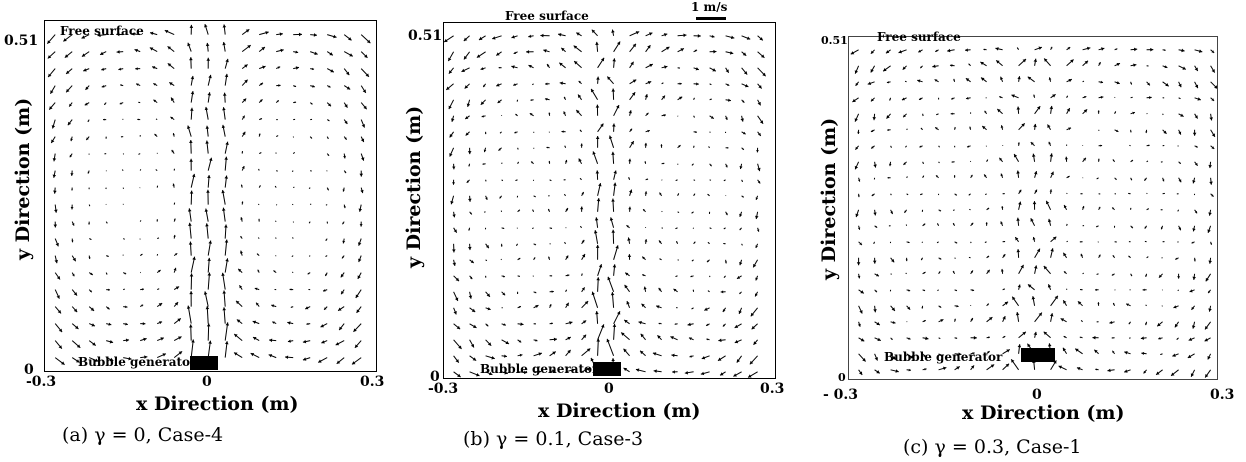 Image resolution: width=1246 pixels, height=462 pixels. What do you see at coordinates (23, 178) in the screenshot?
I see `panel-a-ylabel: y Direction (m)` at bounding box center [23, 178].